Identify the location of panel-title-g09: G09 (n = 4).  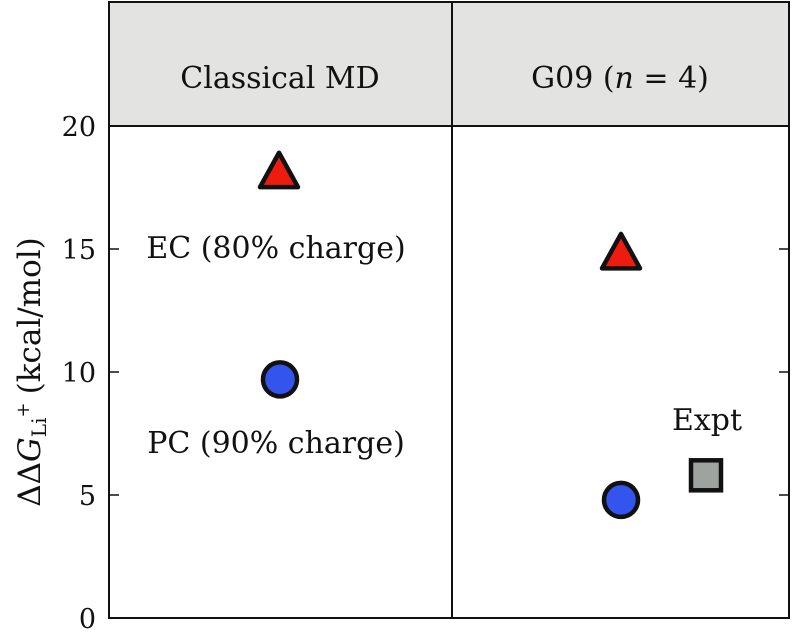
(620, 78).